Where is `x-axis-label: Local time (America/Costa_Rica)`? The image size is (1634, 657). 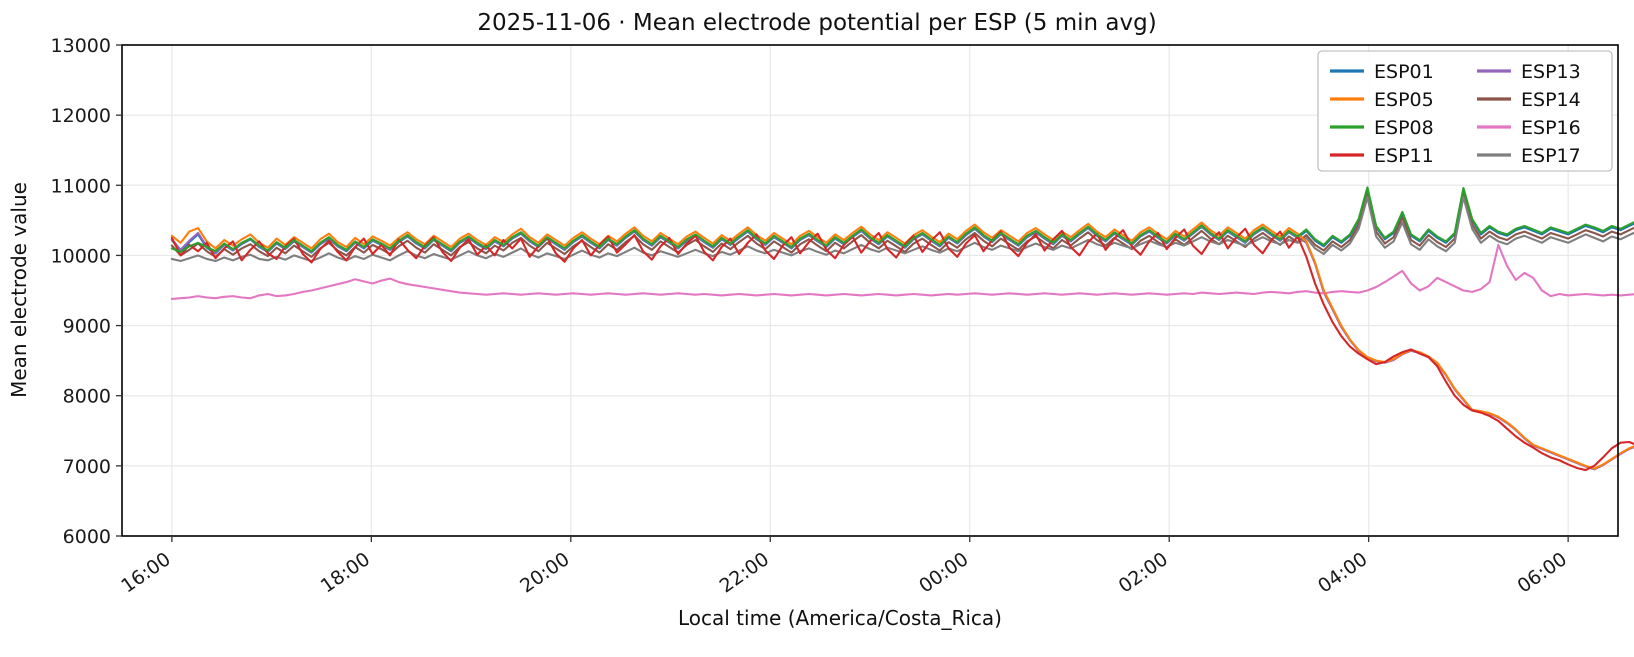 x-axis-label: Local time (America/Costa_Rica) is located at coordinates (840, 618).